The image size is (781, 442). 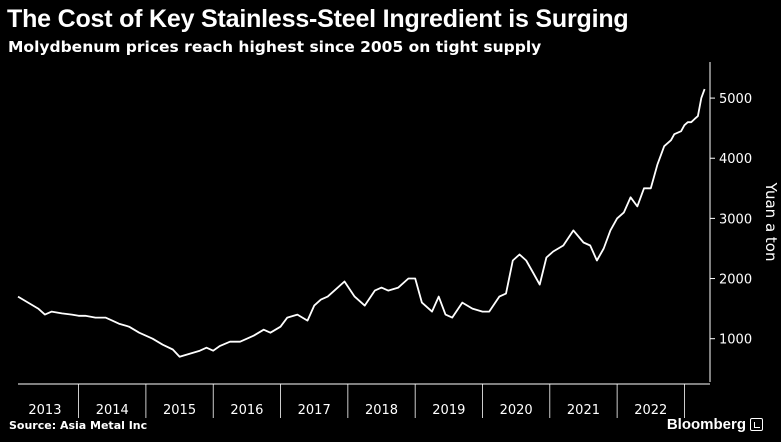 I want to click on x-tick-label: 2017, so click(x=314, y=410).